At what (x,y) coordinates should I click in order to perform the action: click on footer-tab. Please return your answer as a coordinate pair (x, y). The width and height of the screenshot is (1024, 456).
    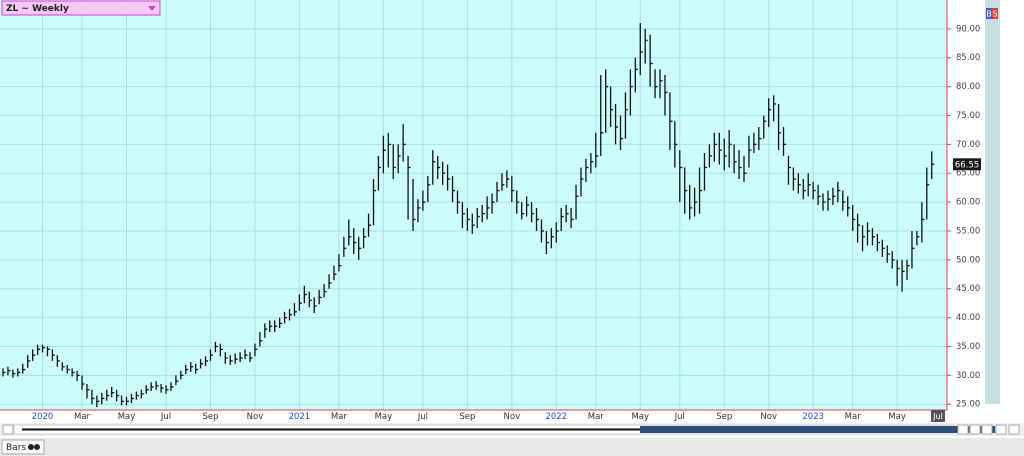
    Looking at the image, I should click on (23, 447).